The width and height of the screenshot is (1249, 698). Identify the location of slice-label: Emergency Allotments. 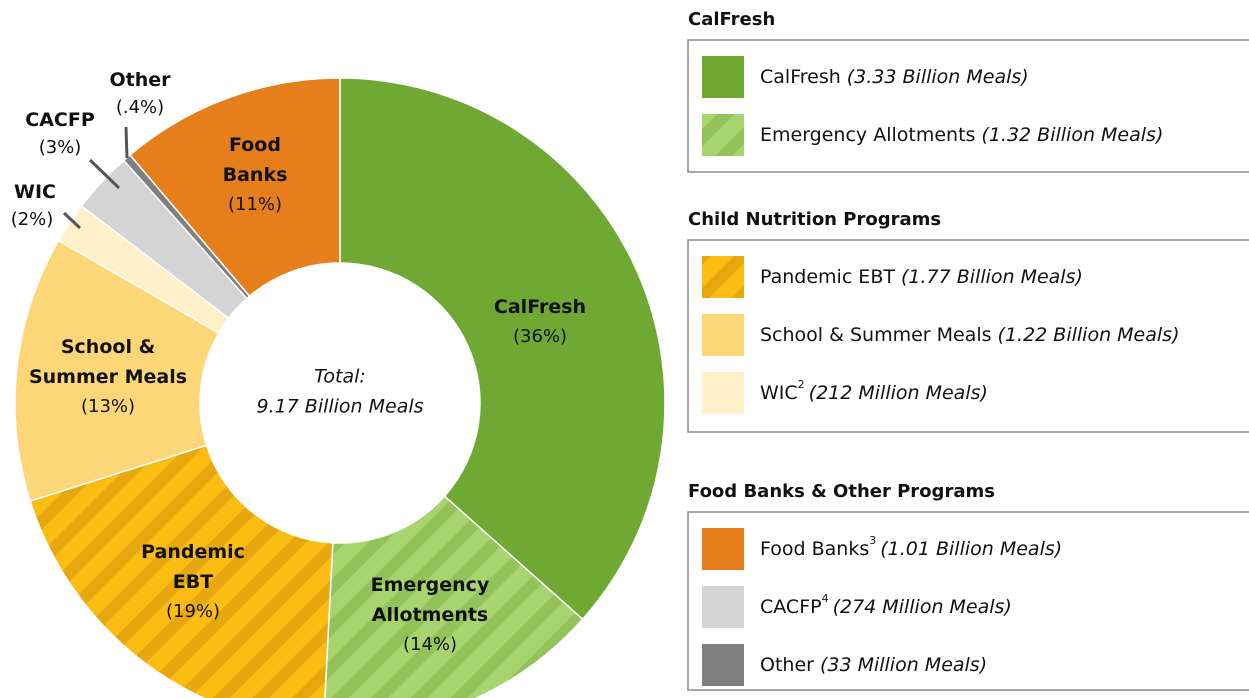
(430, 600).